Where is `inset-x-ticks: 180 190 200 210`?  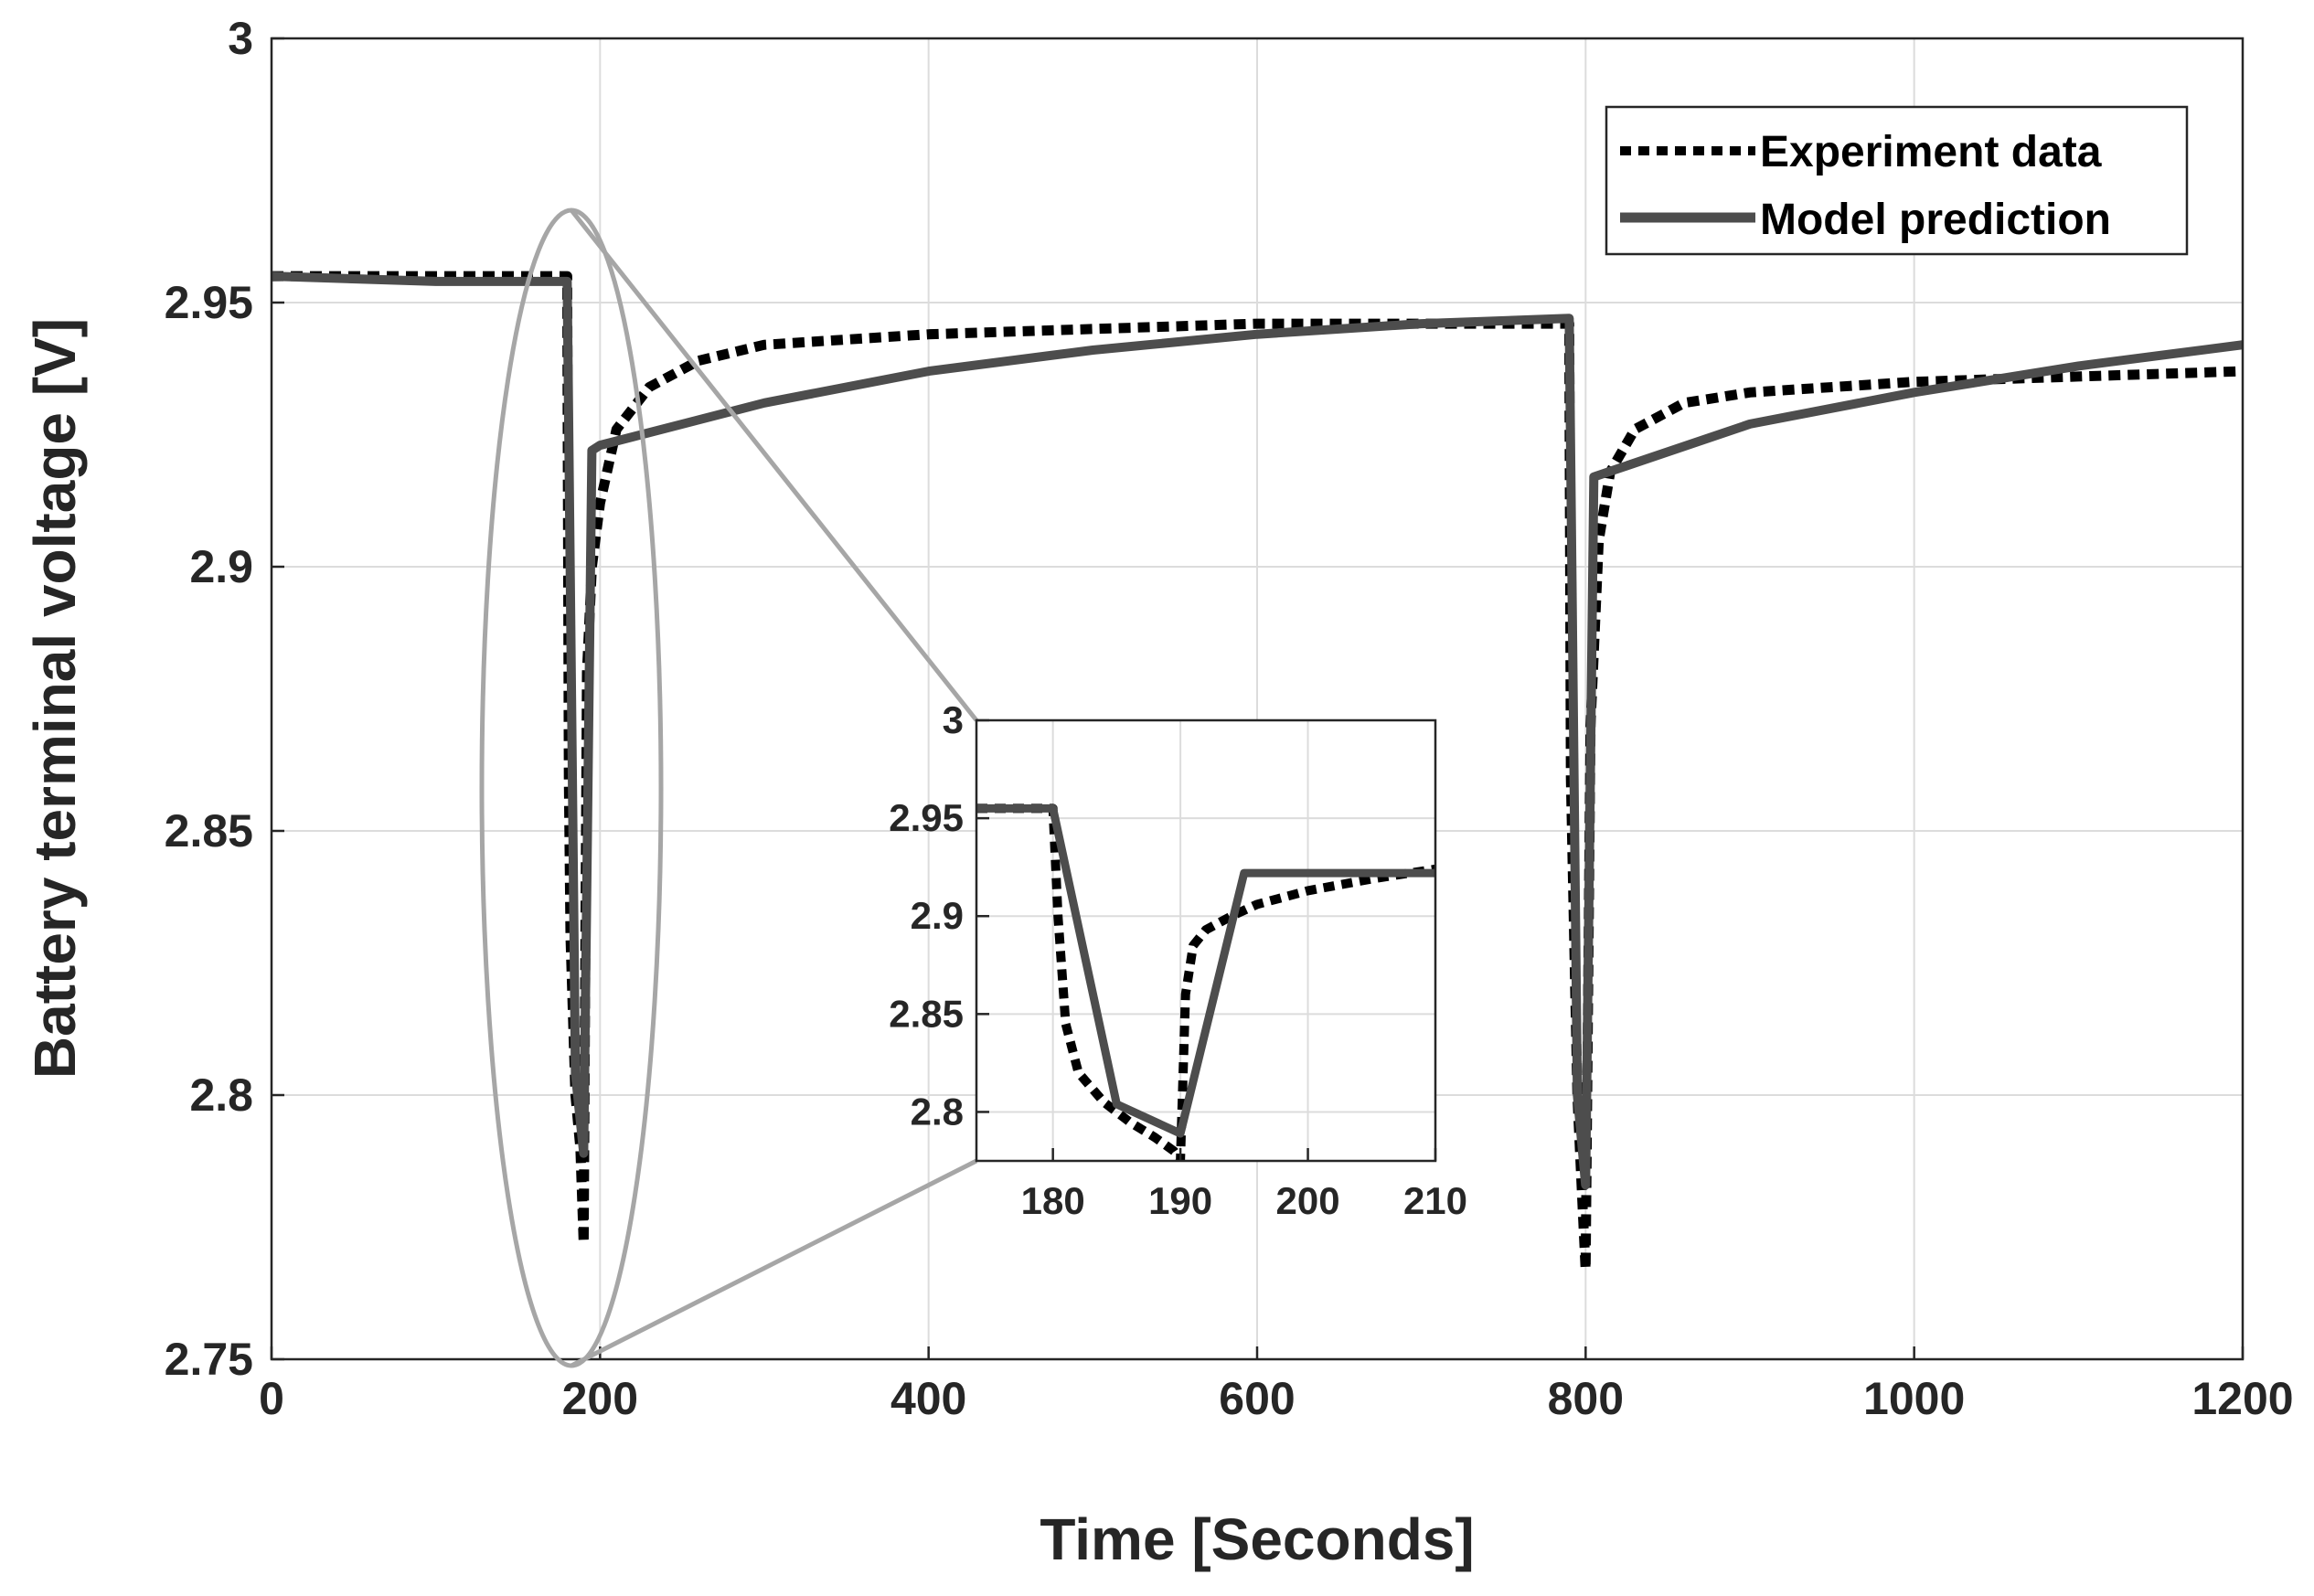
inset-x-ticks: 180 190 200 210 is located at coordinates (1244, 1185).